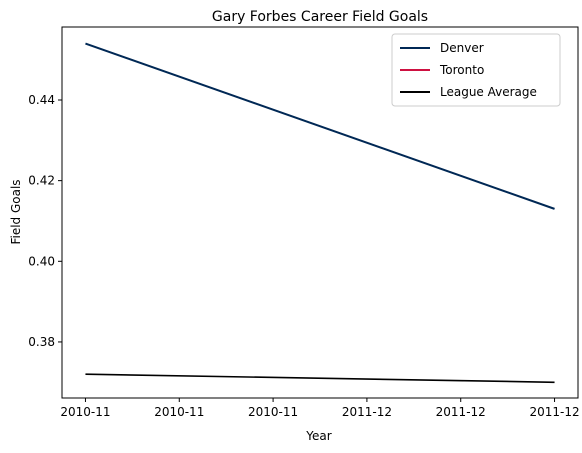 The height and width of the screenshot is (453, 582). What do you see at coordinates (320, 378) in the screenshot?
I see `series-line-league-average` at bounding box center [320, 378].